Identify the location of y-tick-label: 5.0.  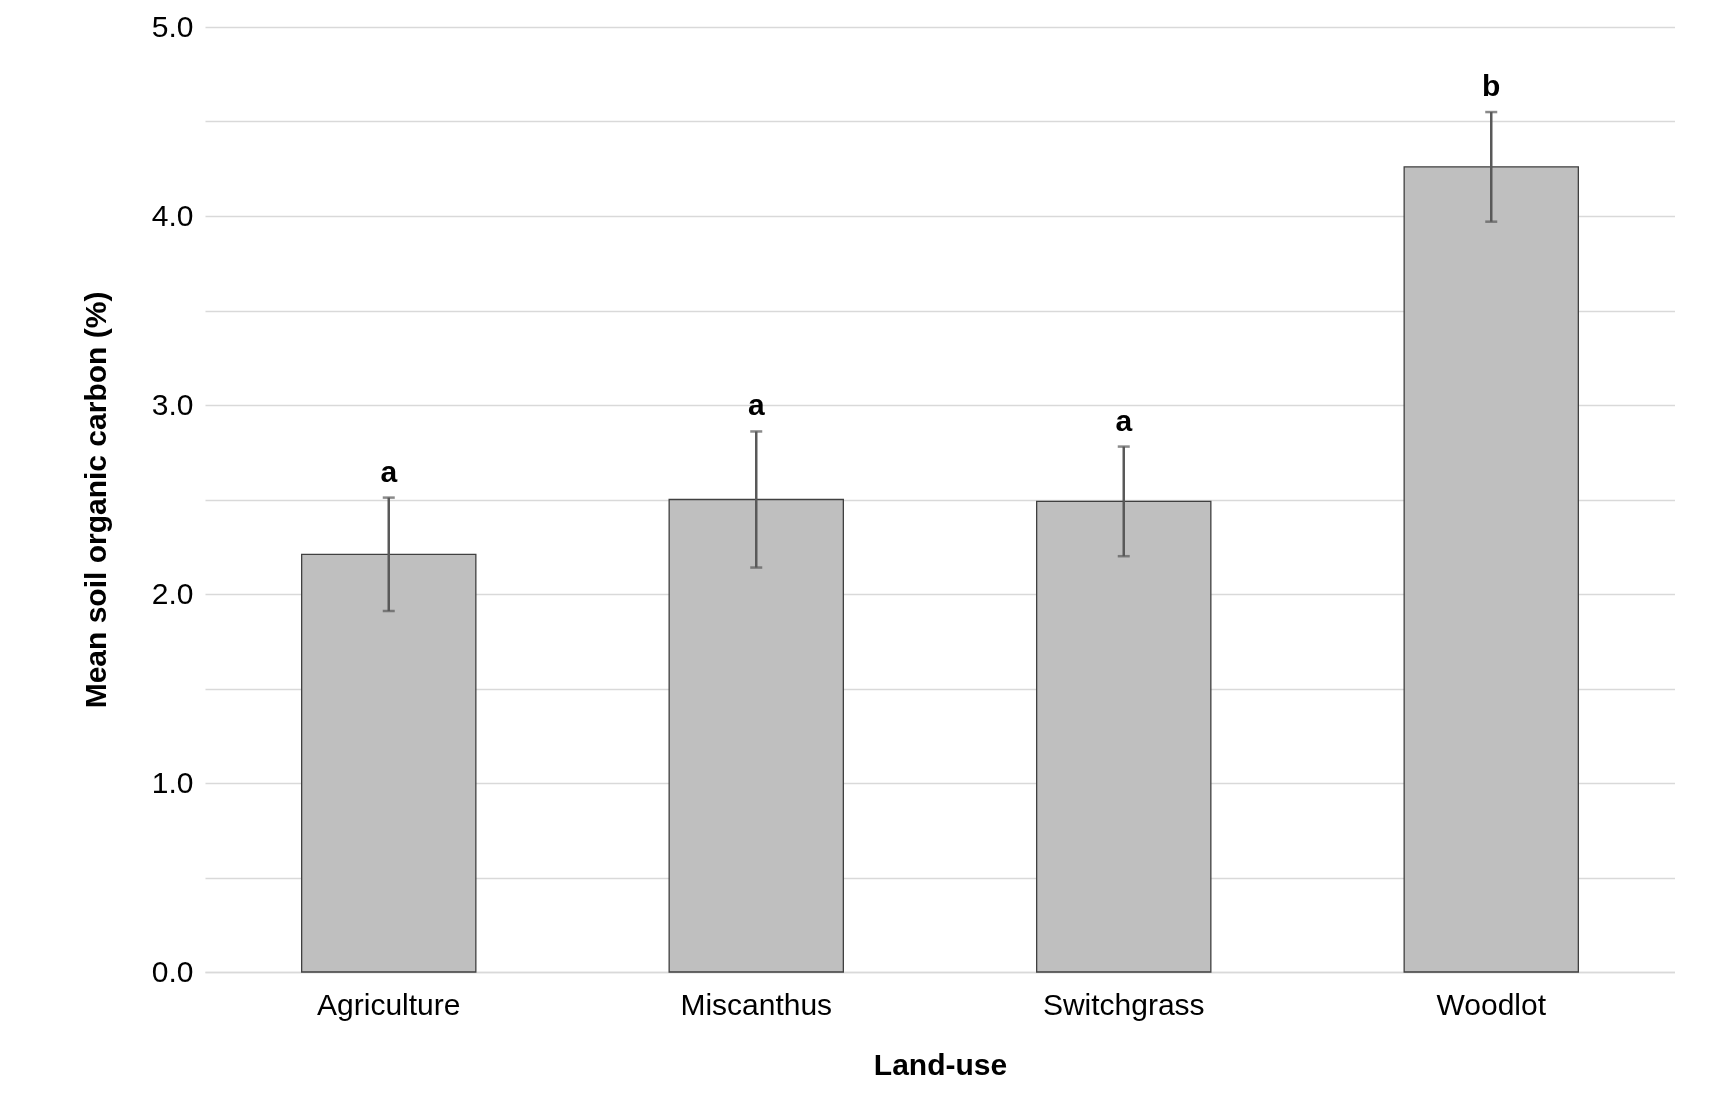
(172, 26).